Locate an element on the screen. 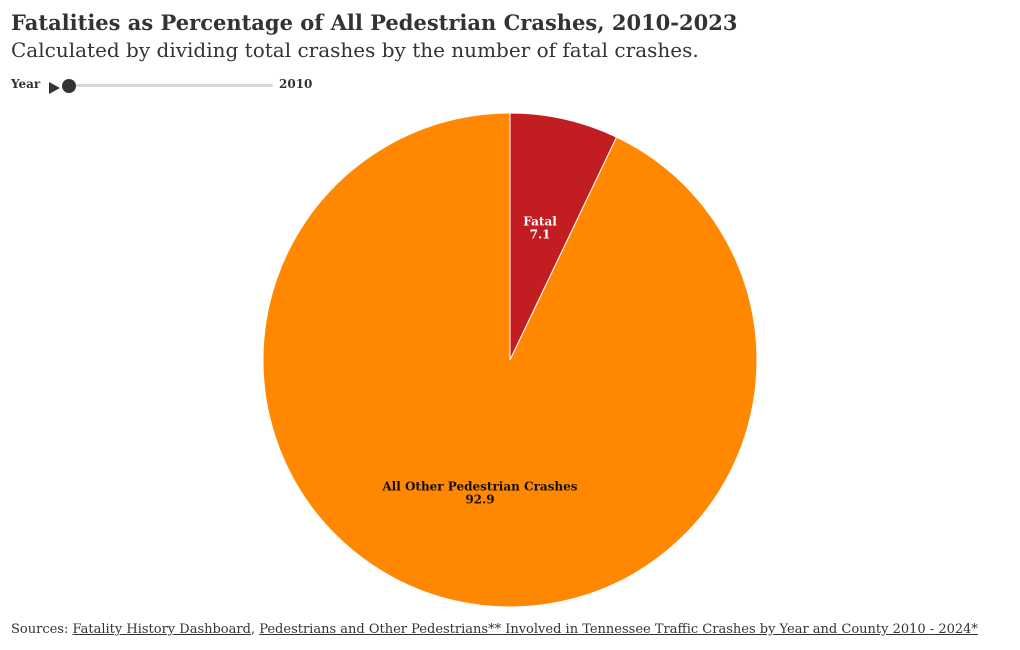 This screenshot has height=650, width=1020. play-button is located at coordinates (54, 86).